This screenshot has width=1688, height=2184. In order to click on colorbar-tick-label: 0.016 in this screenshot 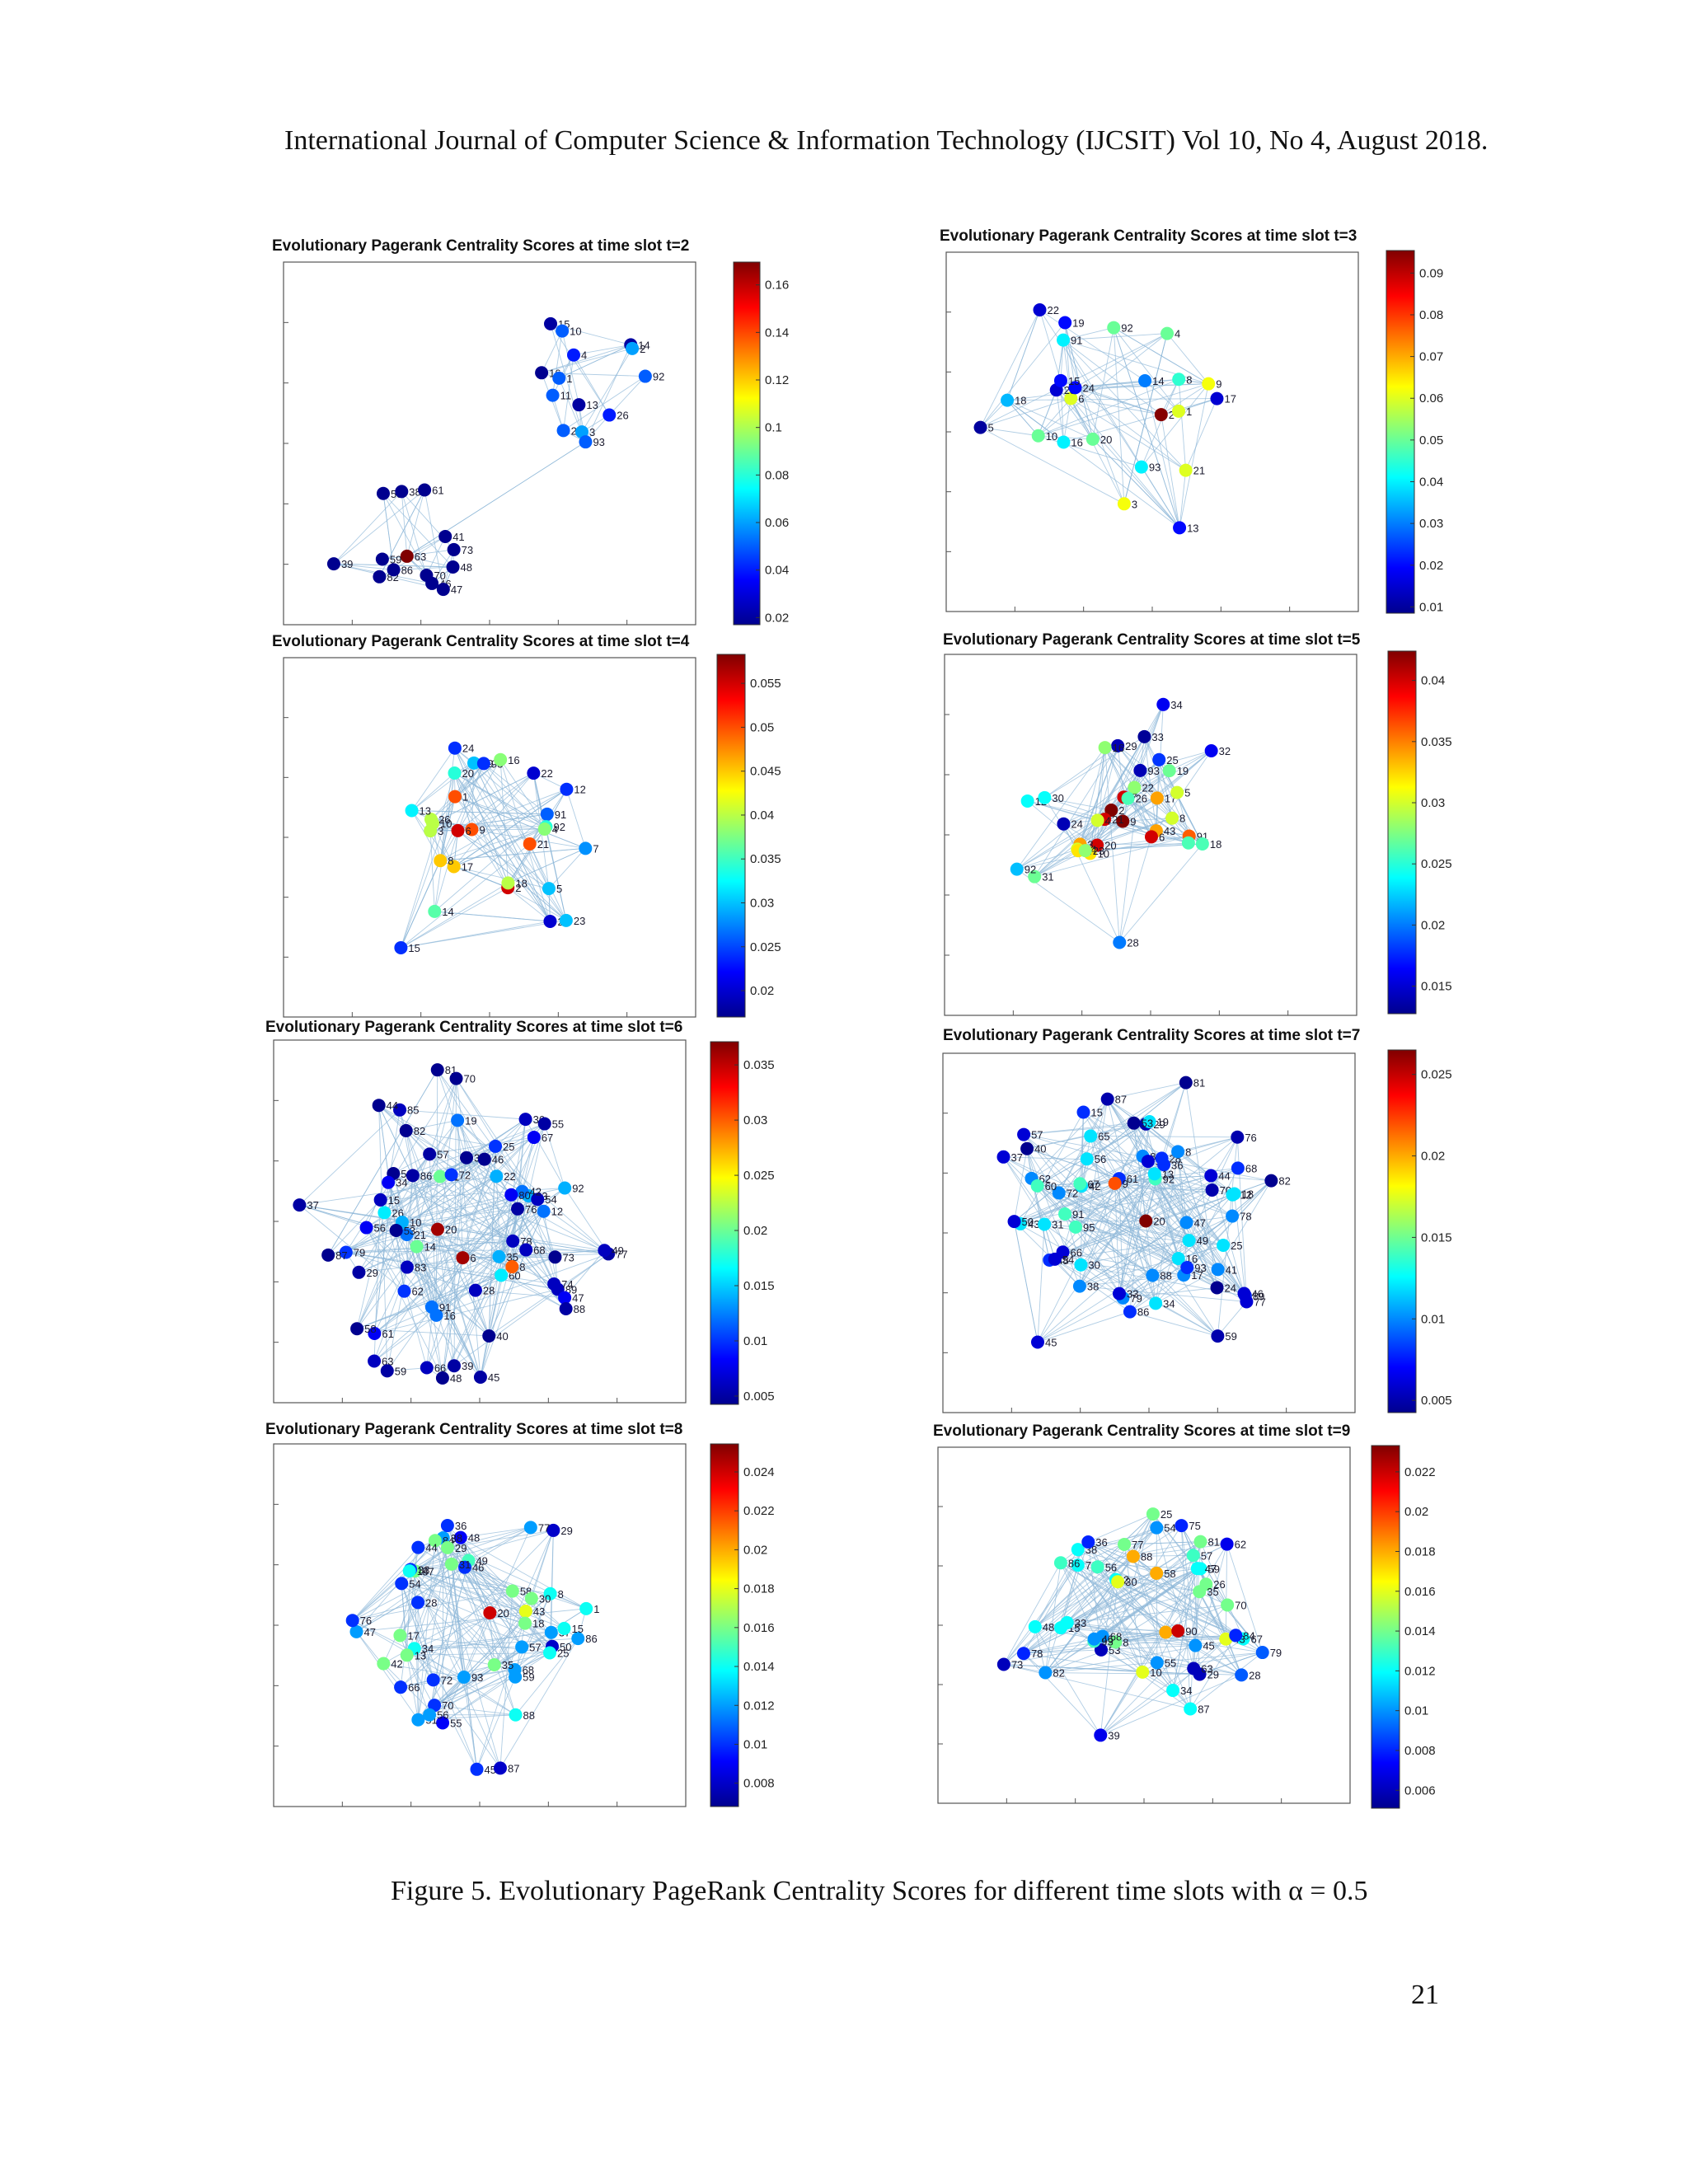, I will do `click(759, 1628)`.